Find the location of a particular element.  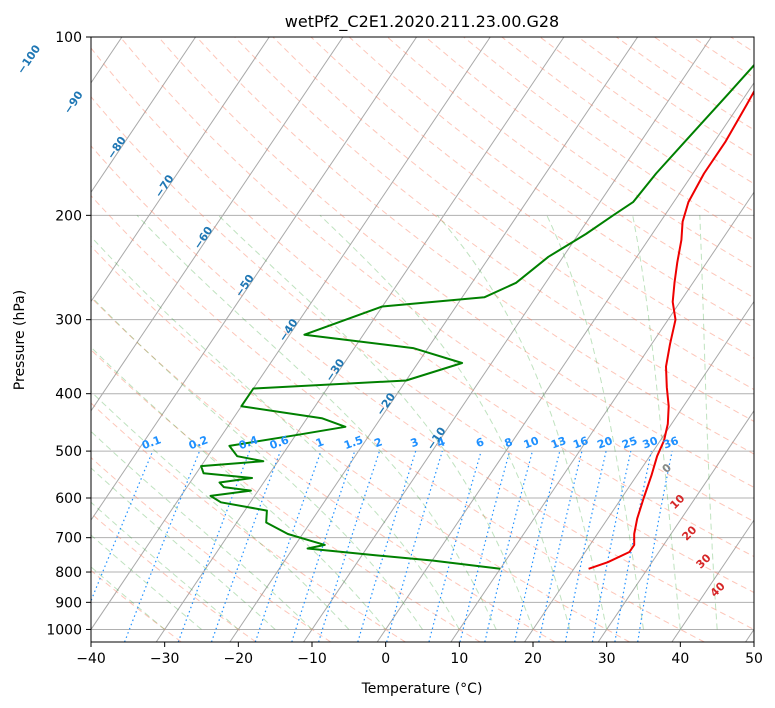

y-axis-title: Pressure (hPa) is located at coordinates (20, 340).